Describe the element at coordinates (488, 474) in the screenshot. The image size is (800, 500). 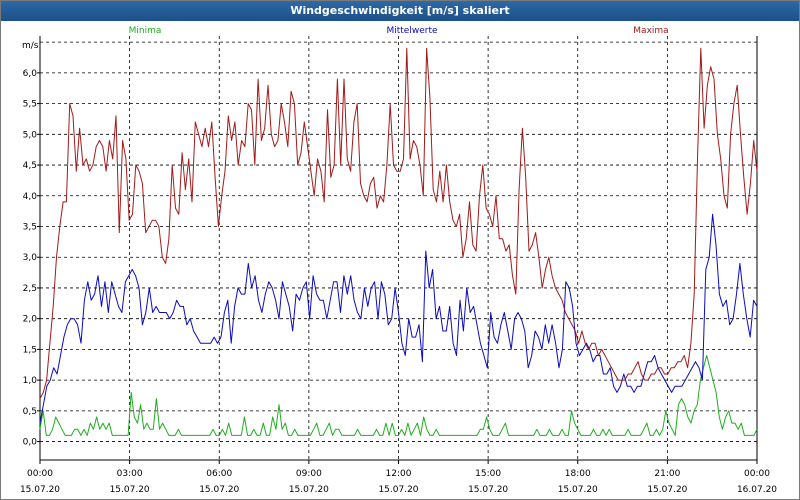
I see `x-tick-time: 15:00` at that location.